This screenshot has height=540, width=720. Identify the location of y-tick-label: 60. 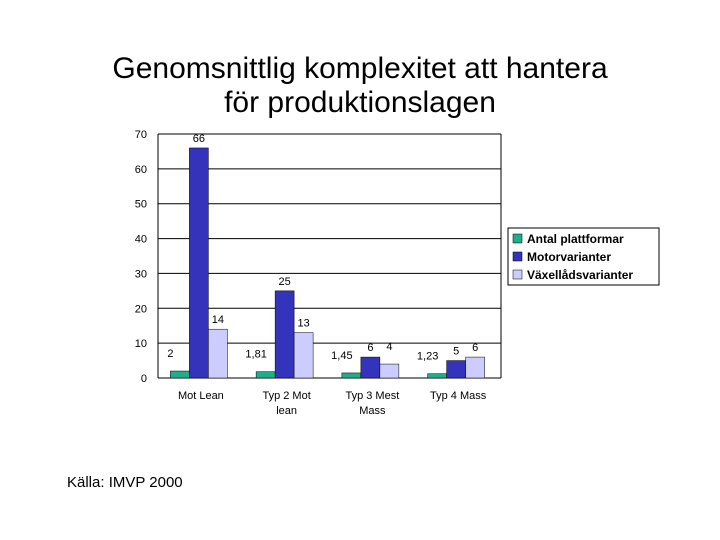
(141, 170).